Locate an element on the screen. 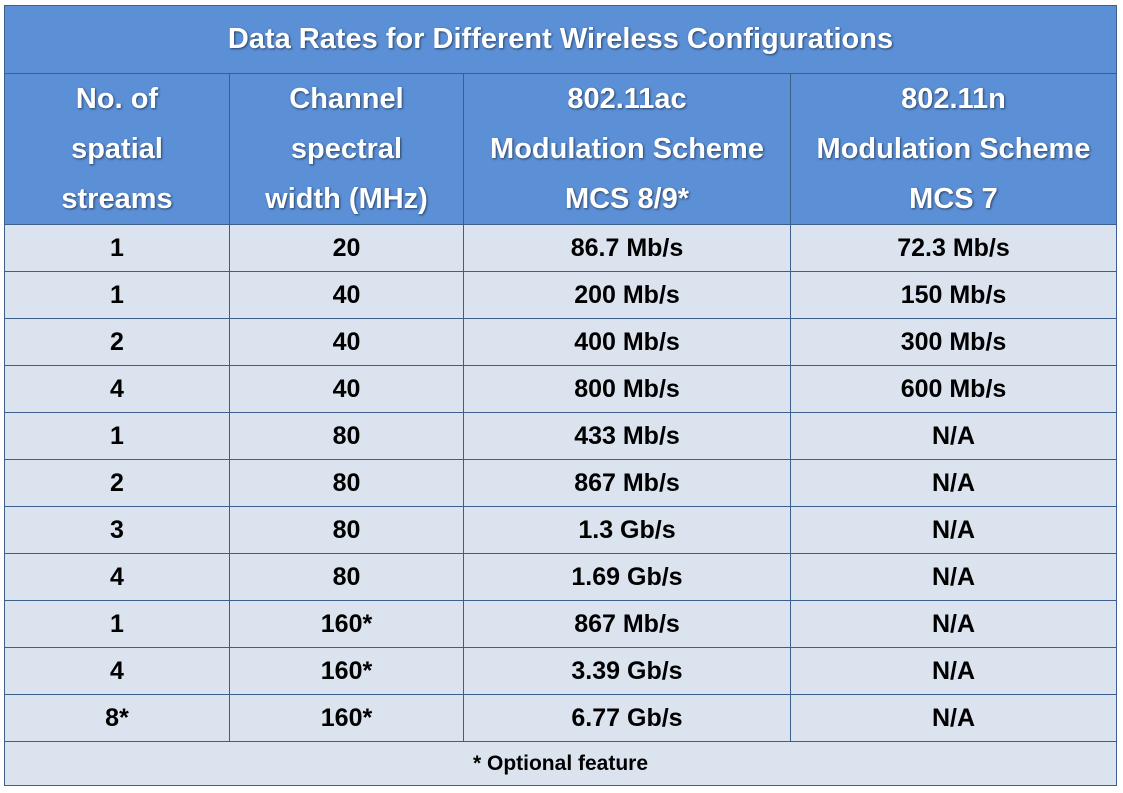 The image size is (1123, 793). table-row: 1 160* 867 Mb/s N/A is located at coordinates (560, 624).